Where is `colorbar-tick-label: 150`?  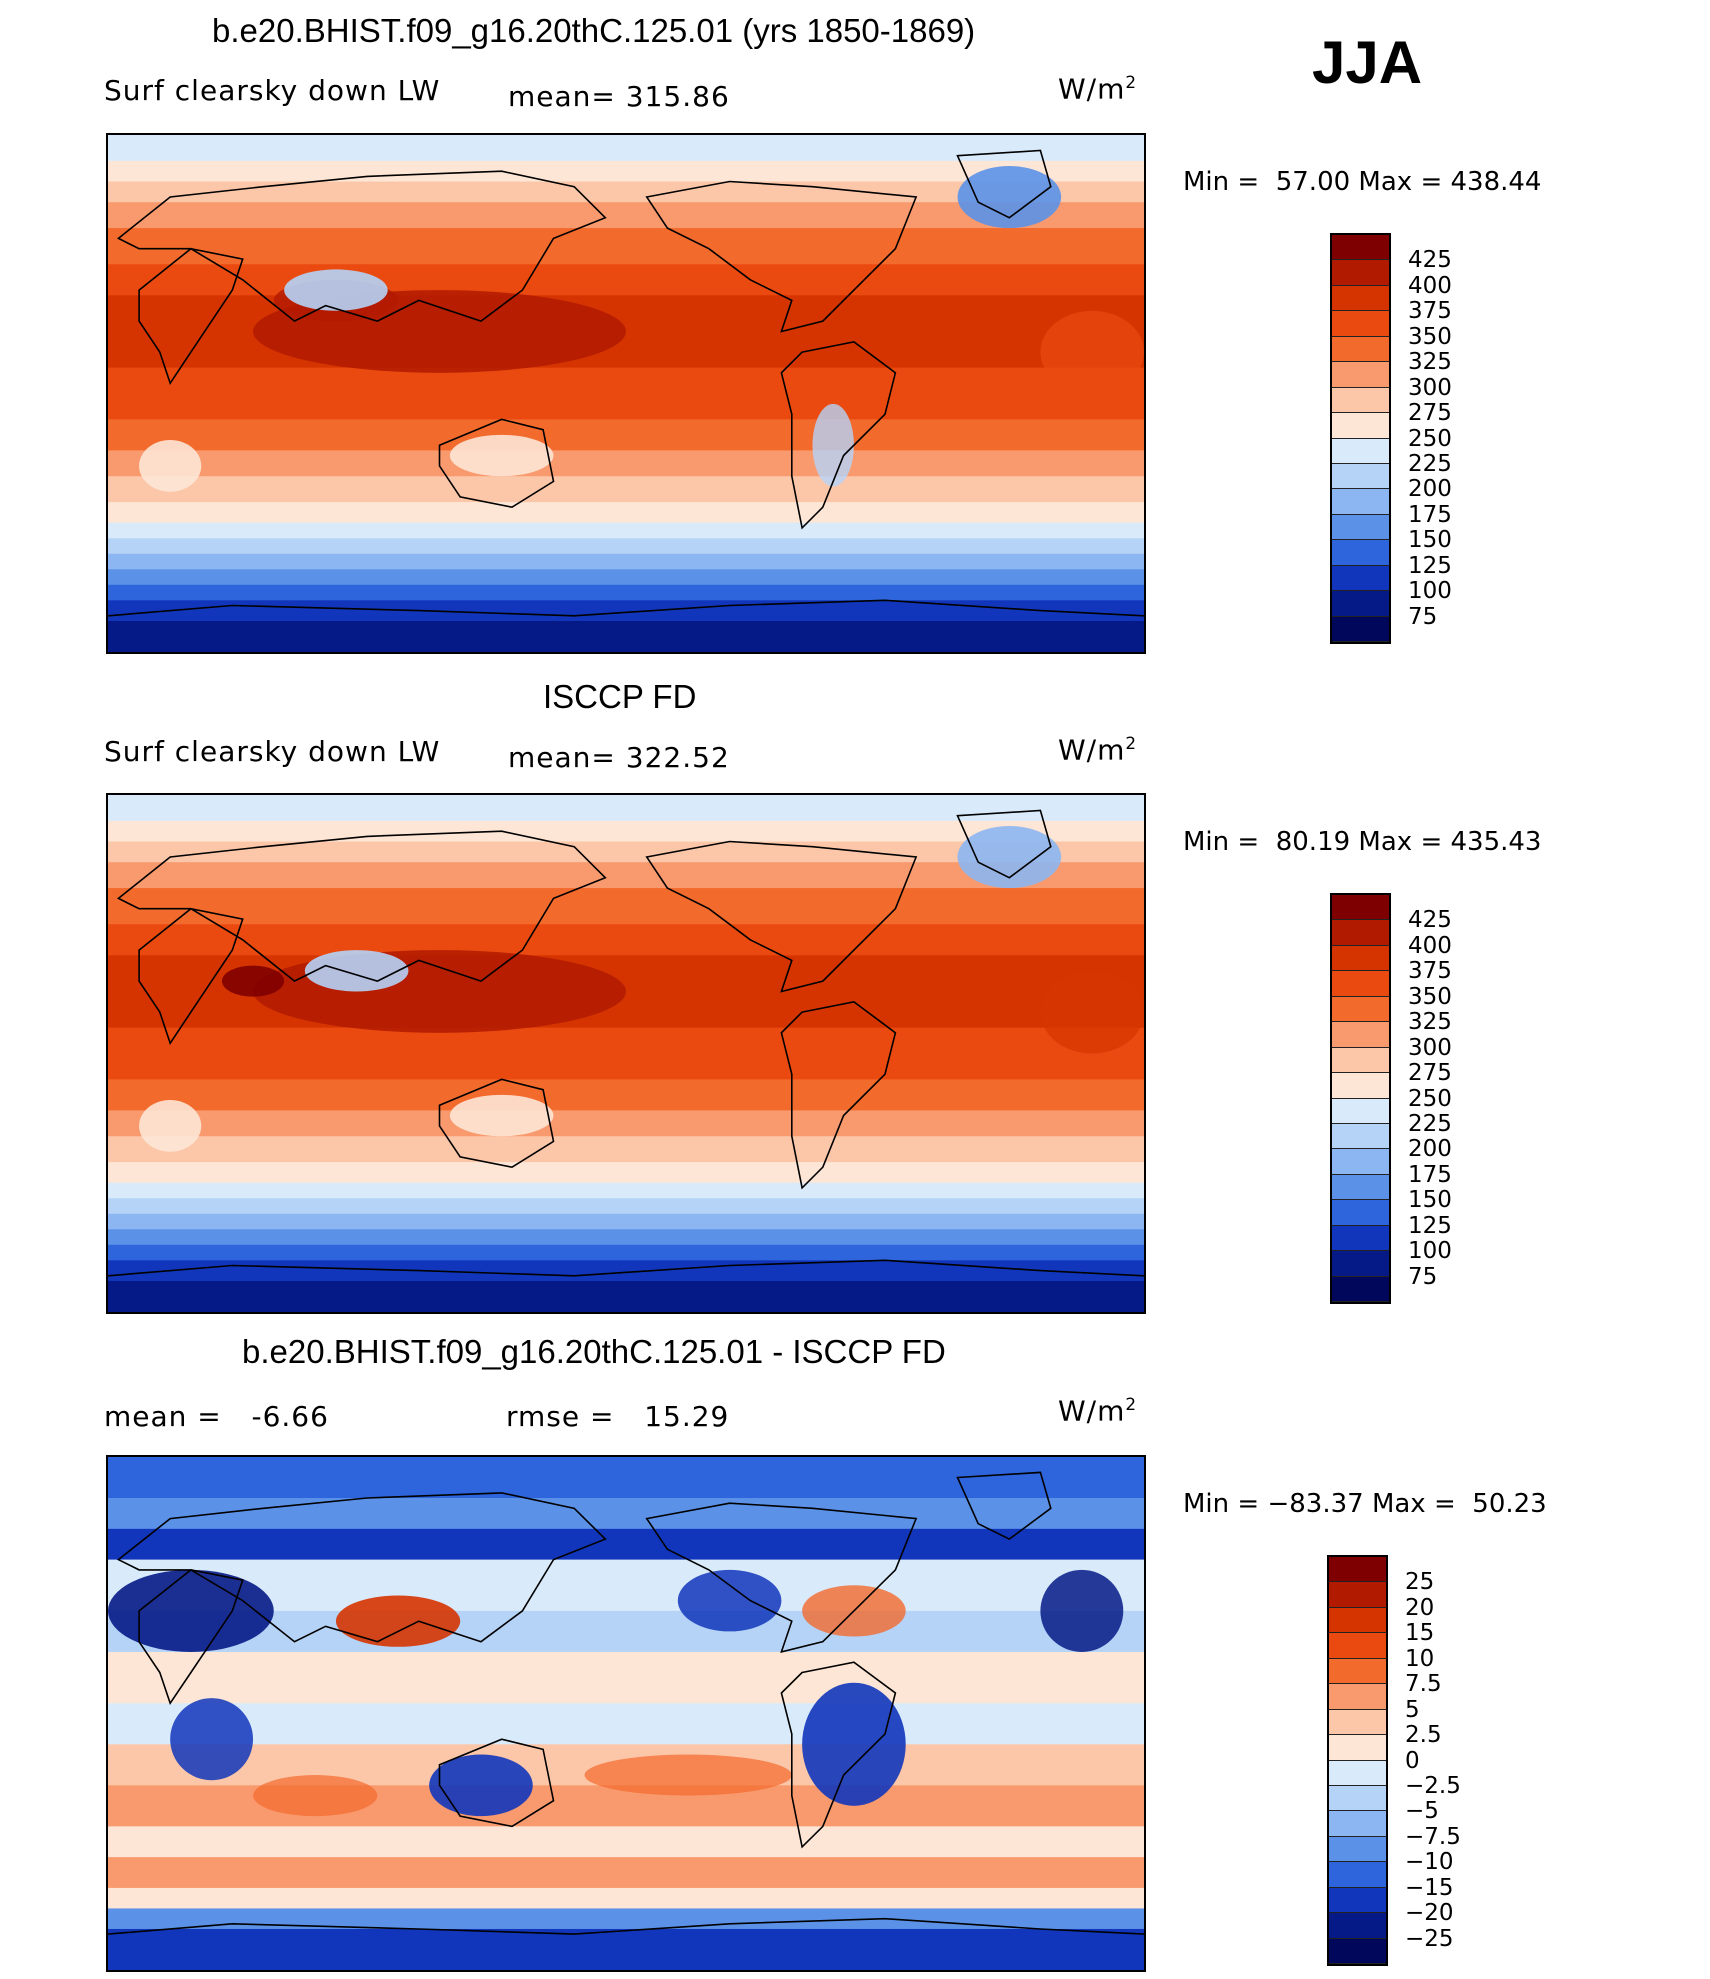
colorbar-tick-label: 150 is located at coordinates (1430, 540).